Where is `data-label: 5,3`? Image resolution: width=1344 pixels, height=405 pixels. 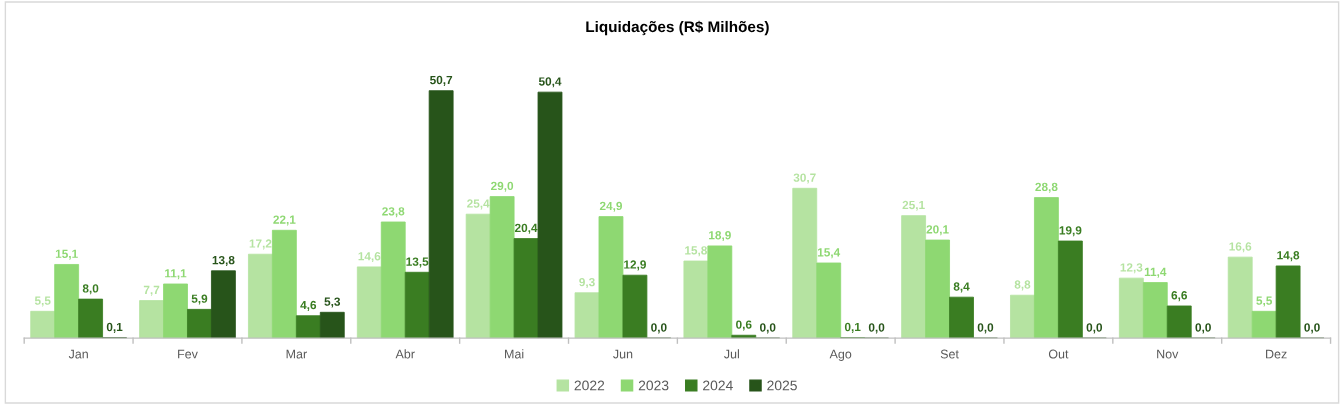
data-label: 5,3 is located at coordinates (332, 302).